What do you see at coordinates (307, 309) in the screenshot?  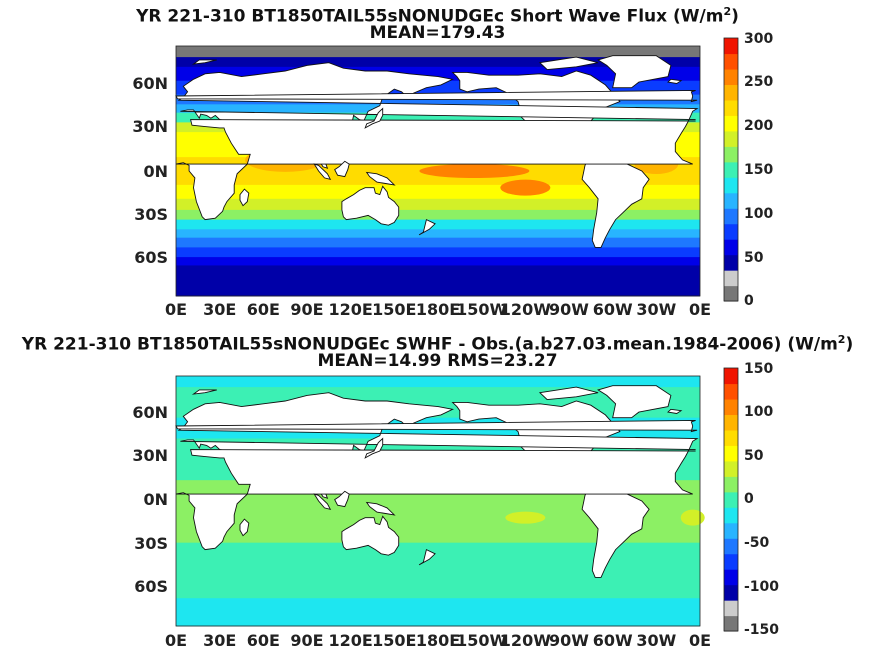 I see `panel1-lon-label-3: 90E` at bounding box center [307, 309].